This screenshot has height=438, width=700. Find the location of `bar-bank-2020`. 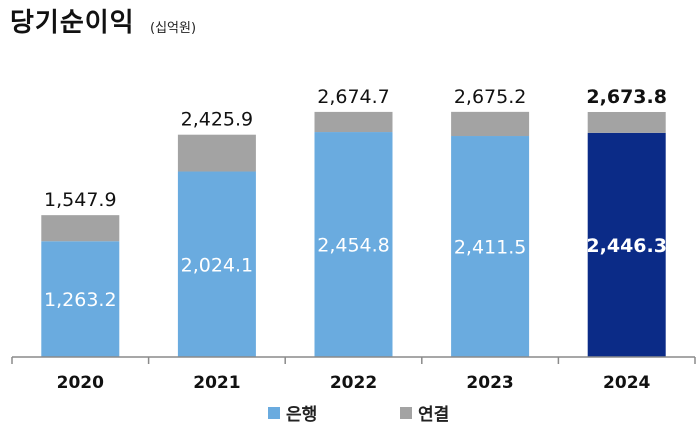

bar-bank-2020 is located at coordinates (80, 299).